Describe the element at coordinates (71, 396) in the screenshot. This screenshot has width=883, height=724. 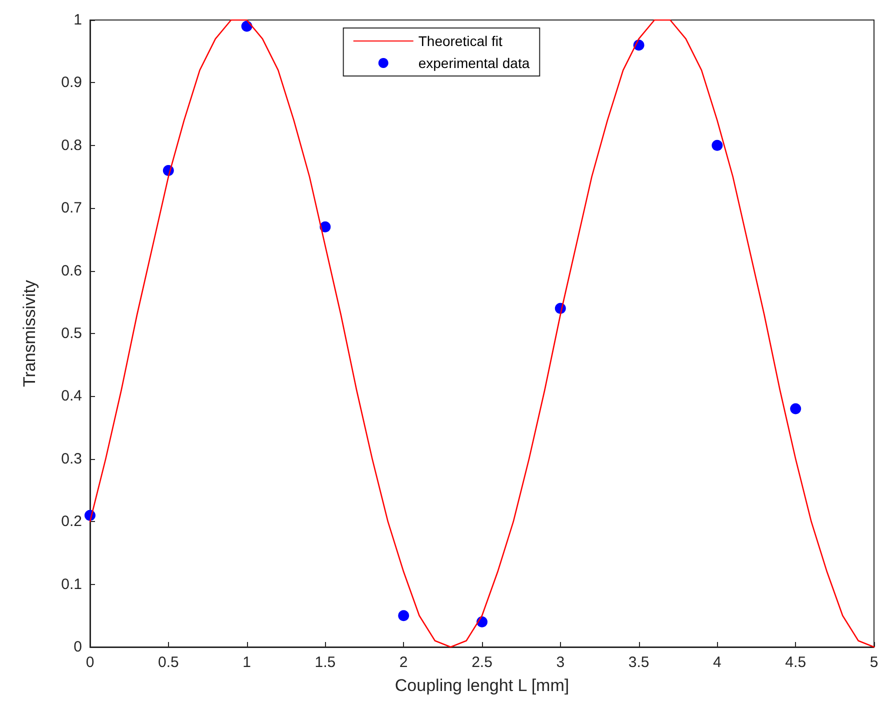
I see `y-tick-label: 0.4` at that location.